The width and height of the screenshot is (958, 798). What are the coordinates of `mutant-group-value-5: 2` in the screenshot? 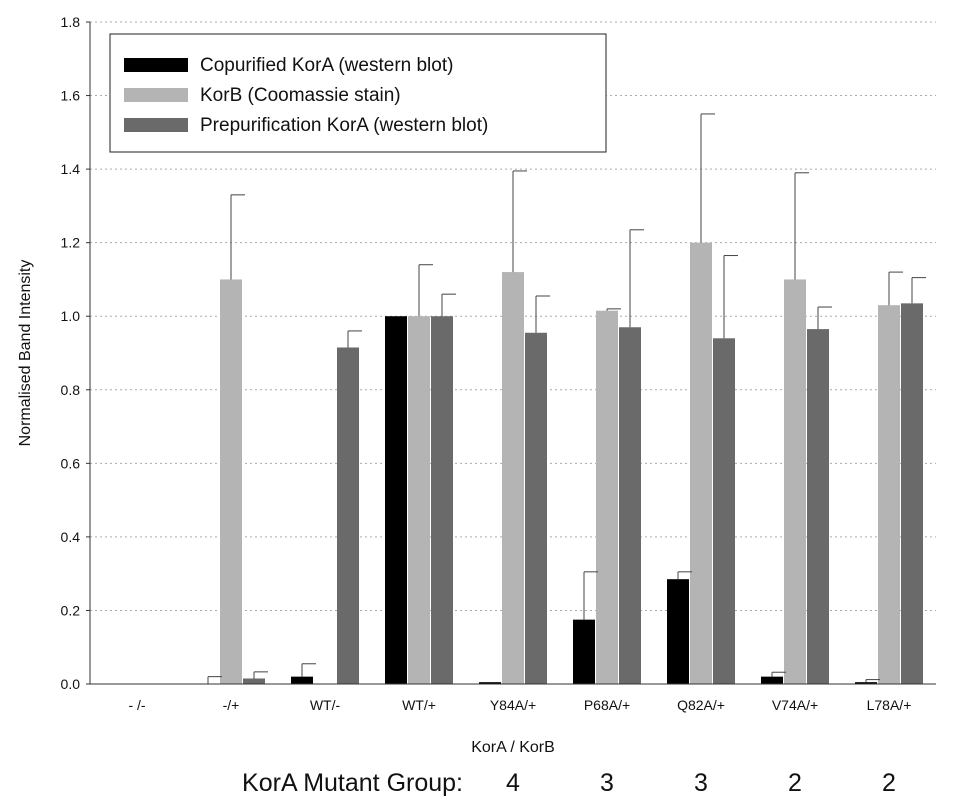 It's located at (889, 783).